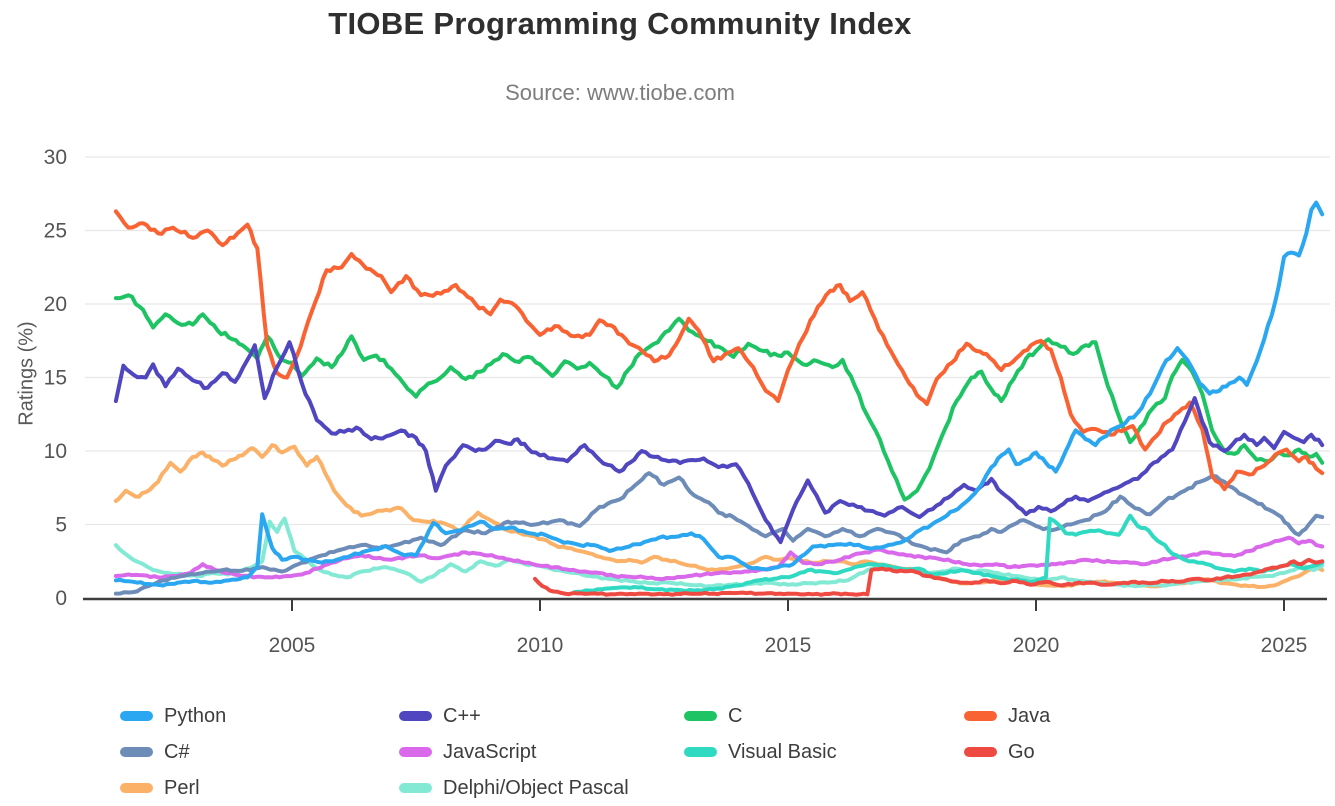  I want to click on y-tick-label-10: 10, so click(55, 451).